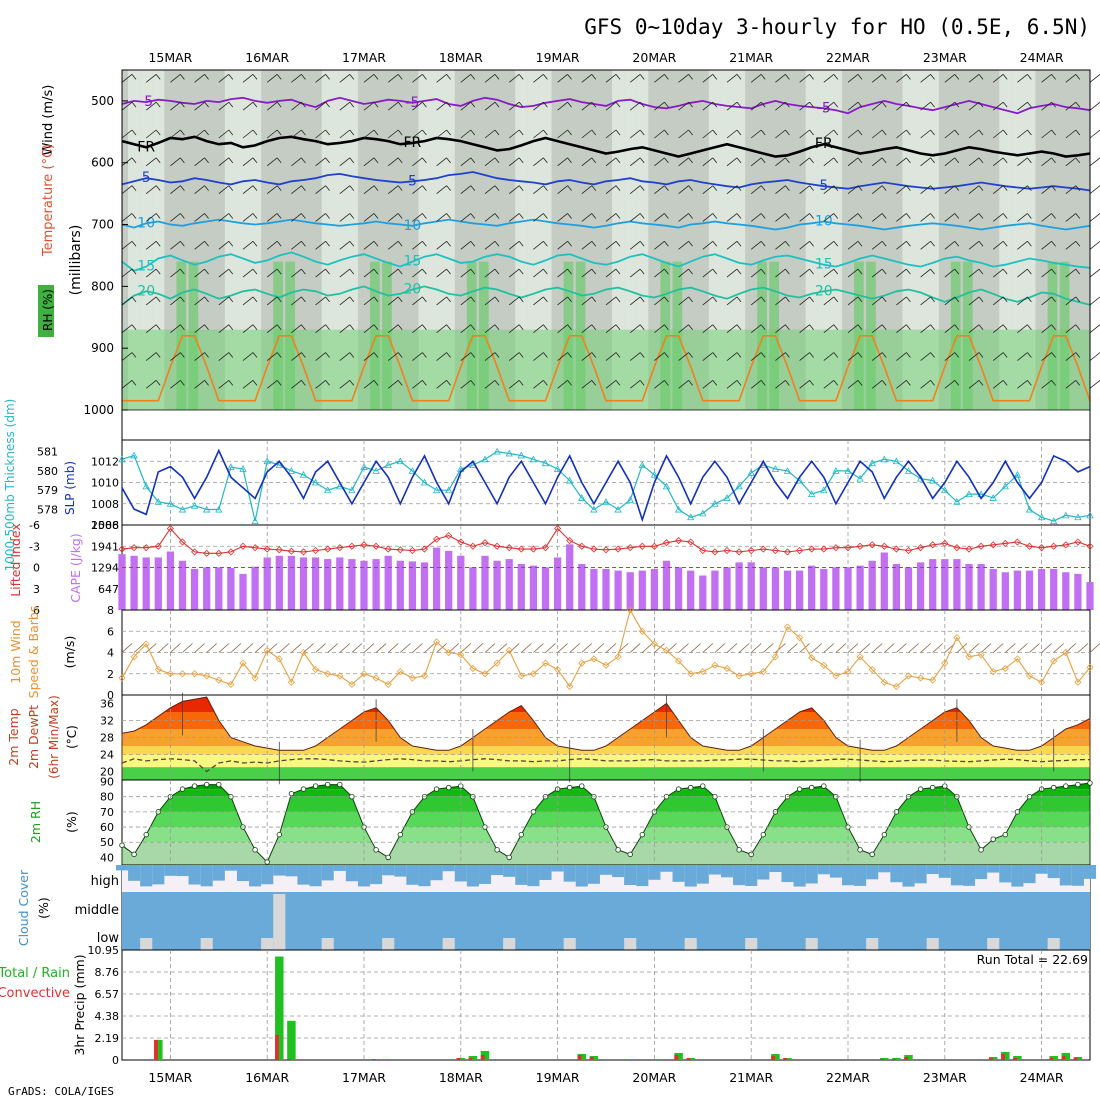  What do you see at coordinates (170, 1077) in the screenshot?
I see `date-label-bottom: 15MAR` at bounding box center [170, 1077].